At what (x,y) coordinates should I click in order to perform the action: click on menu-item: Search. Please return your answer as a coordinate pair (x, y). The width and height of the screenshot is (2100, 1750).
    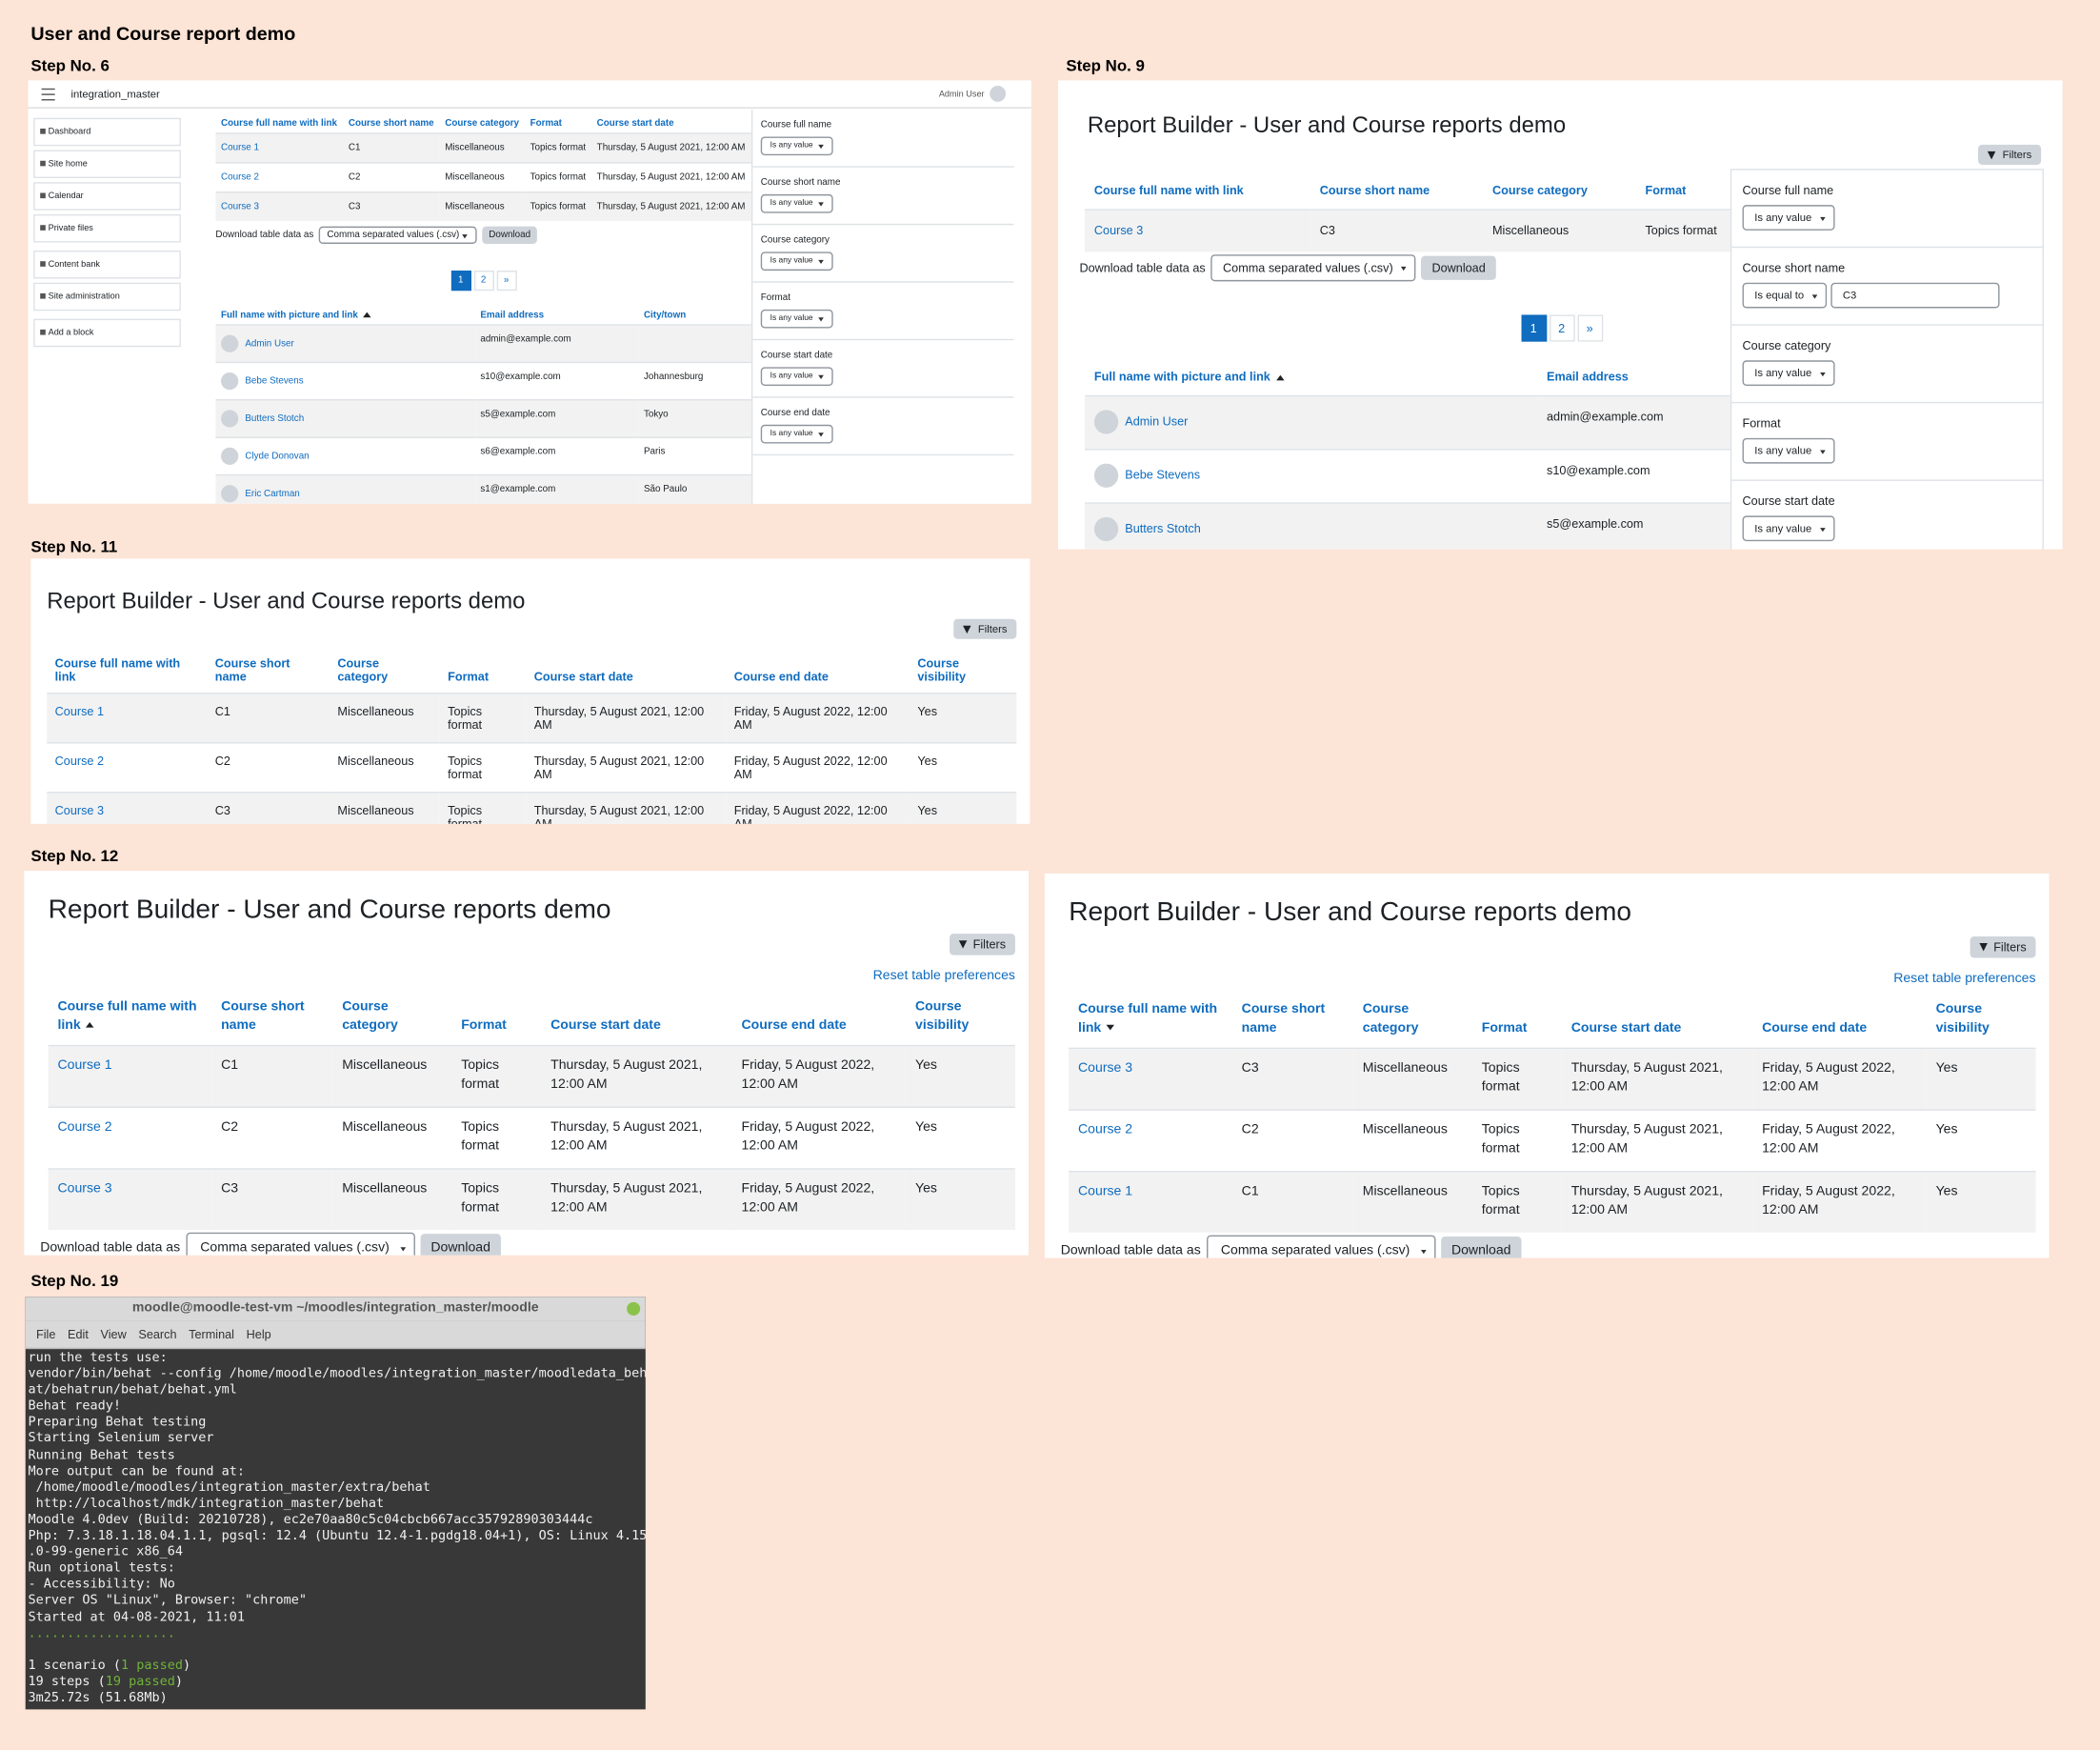
    Looking at the image, I should click on (157, 1334).